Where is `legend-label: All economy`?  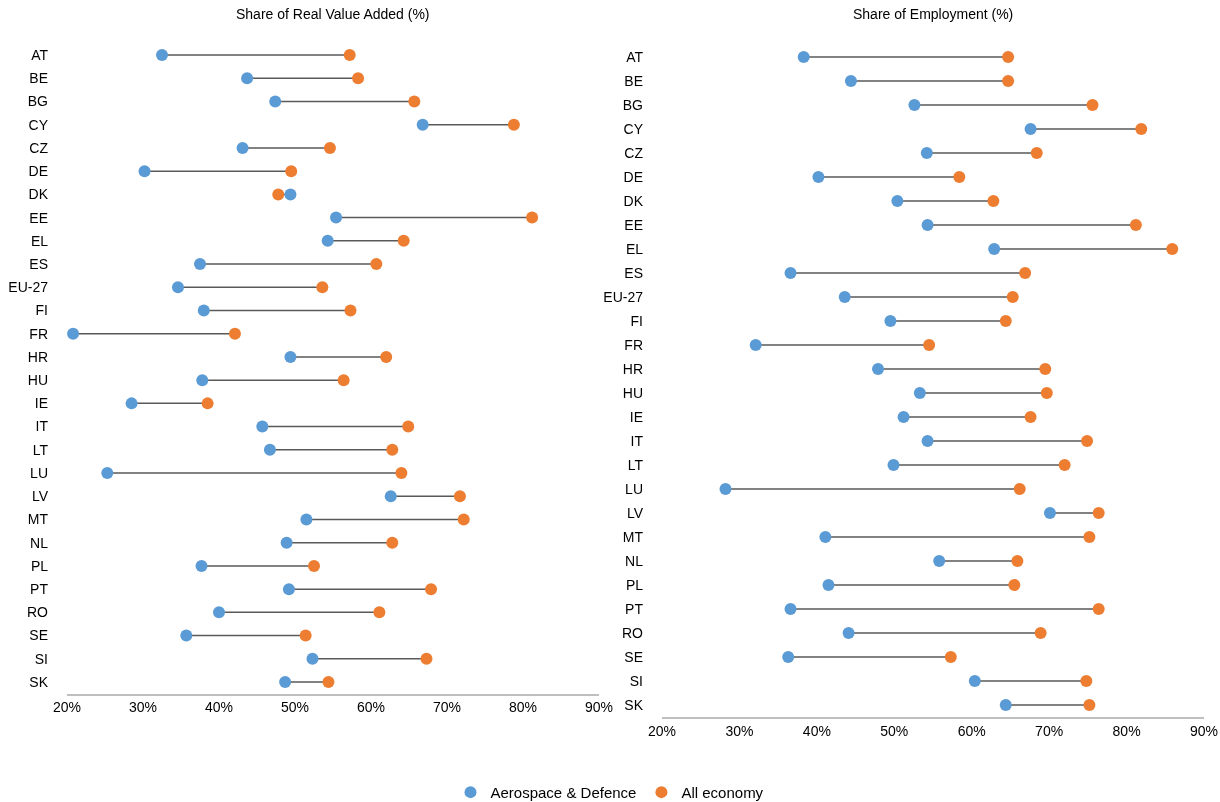 legend-label: All economy is located at coordinates (722, 792).